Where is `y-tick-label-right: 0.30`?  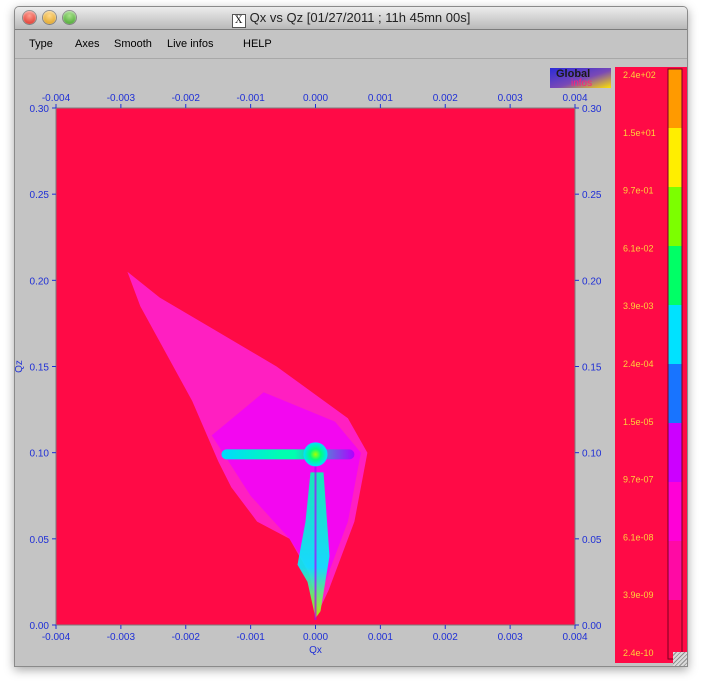
y-tick-label-right: 0.30 is located at coordinates (592, 109).